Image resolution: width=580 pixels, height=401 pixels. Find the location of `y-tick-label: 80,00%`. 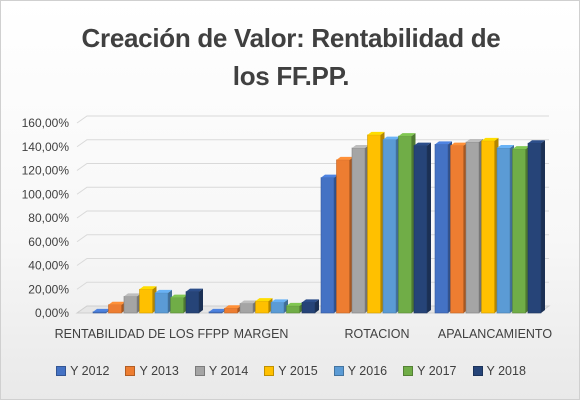

y-tick-label: 80,00% is located at coordinates (48, 218).